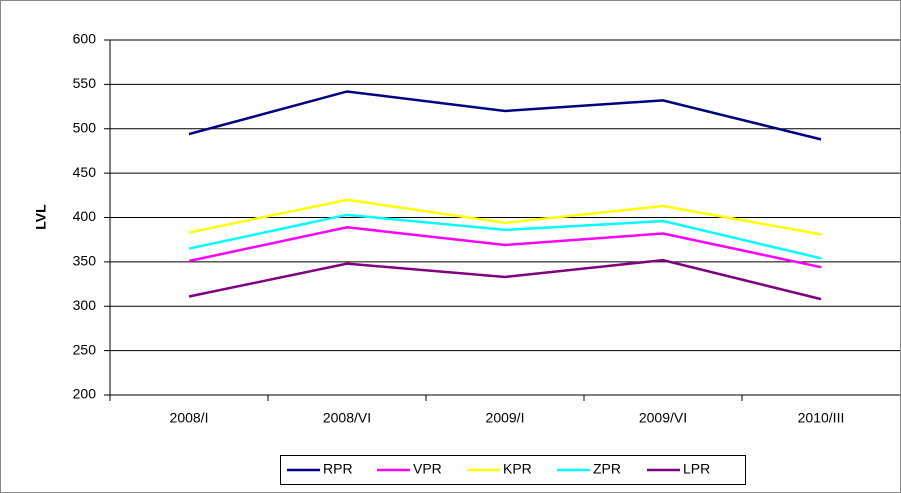  Describe the element at coordinates (517, 469) in the screenshot. I see `legend-label: KPR` at that location.